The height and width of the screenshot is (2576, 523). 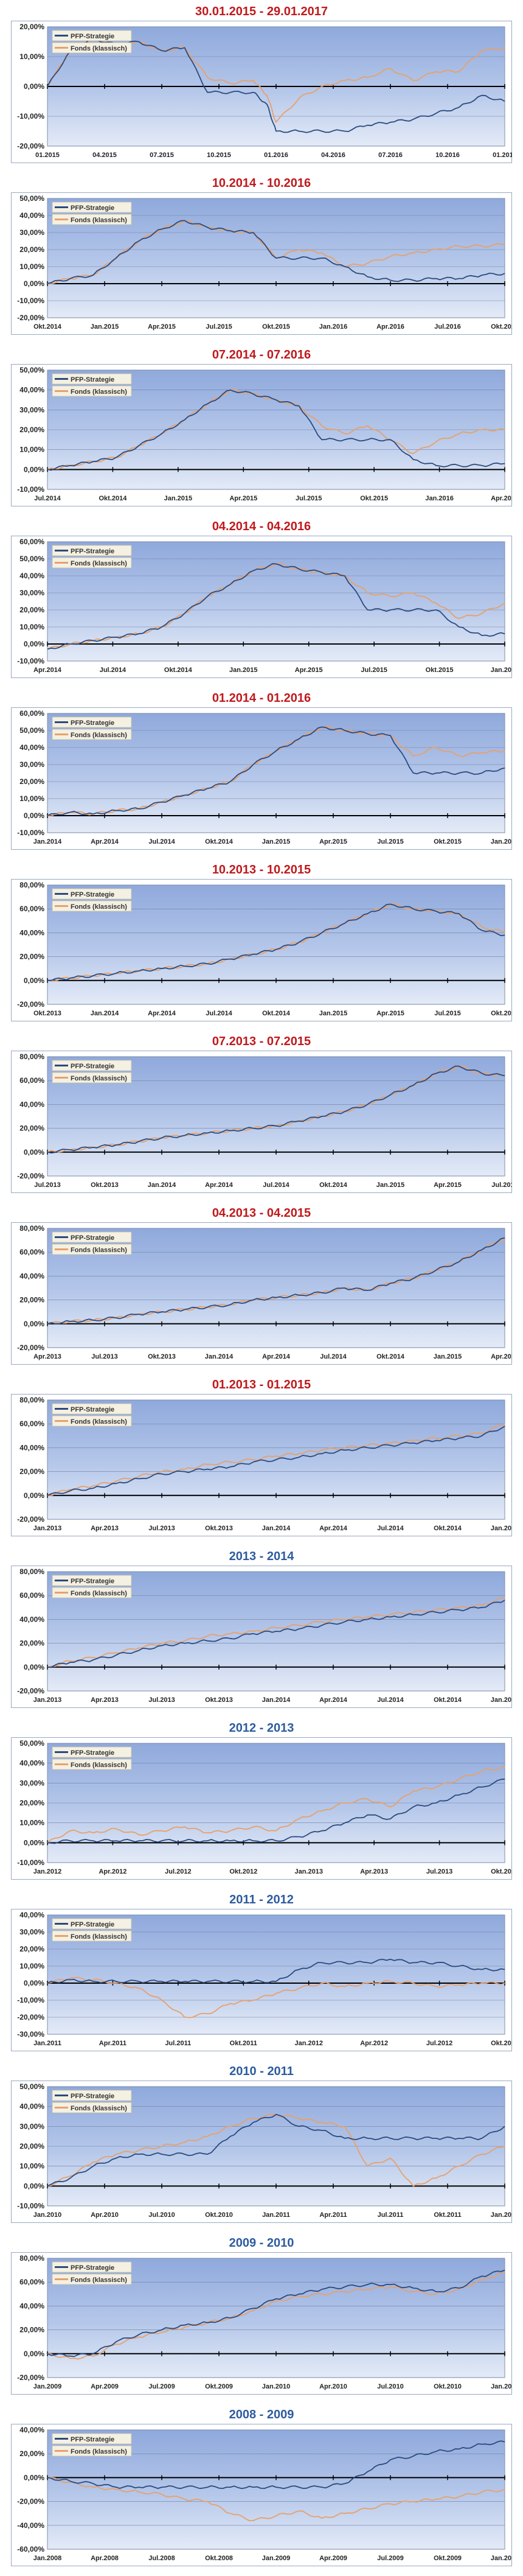 What do you see at coordinates (502, 1185) in the screenshot?
I see `x-tick-label: Jul.2015` at bounding box center [502, 1185].